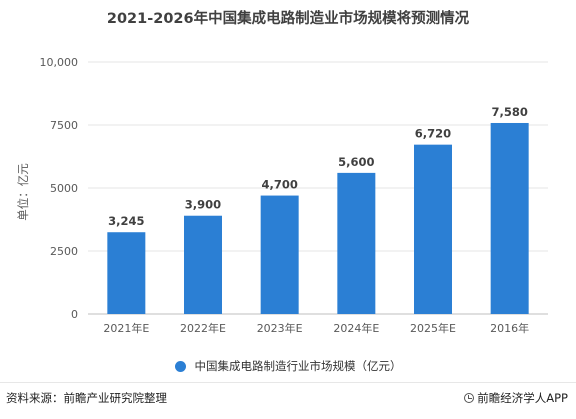  I want to click on footer-divider, so click(288, 382).